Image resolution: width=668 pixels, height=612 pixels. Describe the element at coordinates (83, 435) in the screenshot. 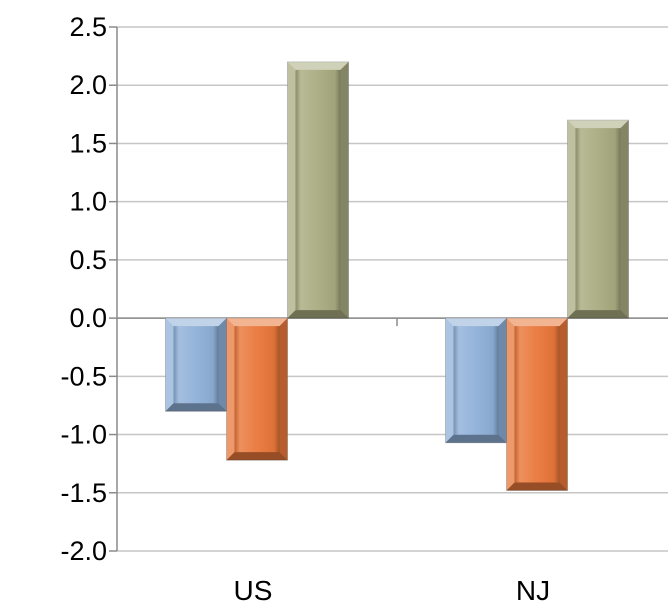

I see `y-tick-label: -1.0` at that location.